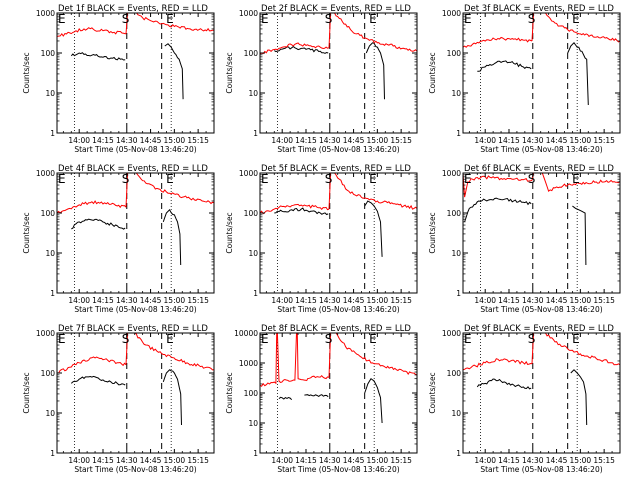 Image resolution: width=640 pixels, height=480 pixels. Describe the element at coordinates (255, 453) in the screenshot. I see `y-tick-label: 1` at that location.